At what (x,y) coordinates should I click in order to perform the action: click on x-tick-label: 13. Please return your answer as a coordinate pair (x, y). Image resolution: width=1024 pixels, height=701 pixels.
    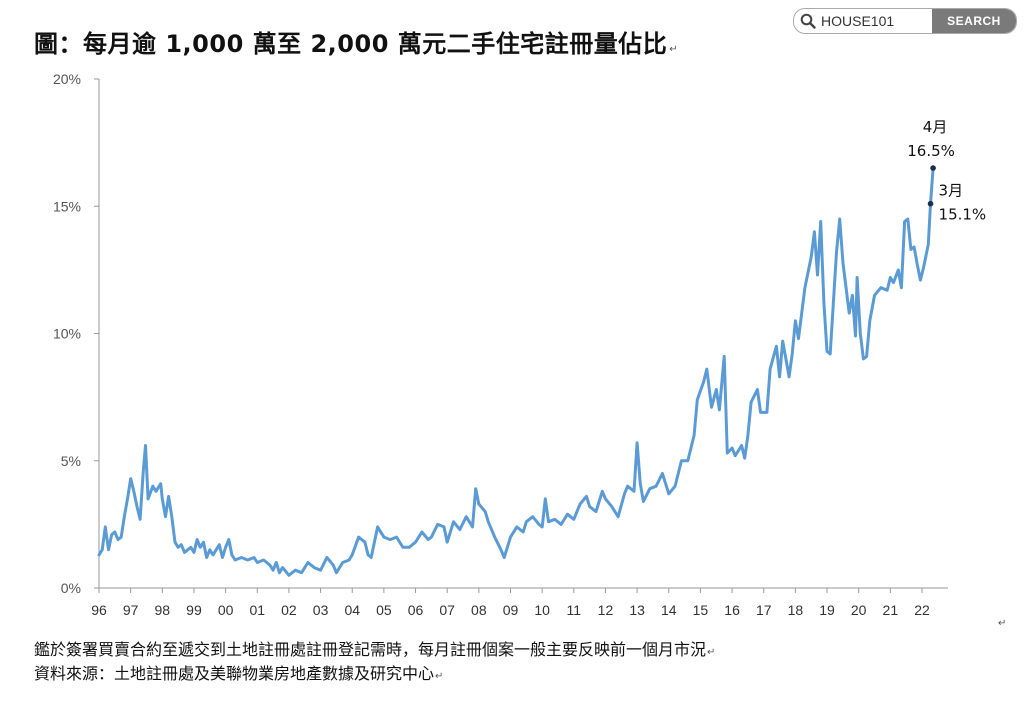
    Looking at the image, I should click on (637, 610).